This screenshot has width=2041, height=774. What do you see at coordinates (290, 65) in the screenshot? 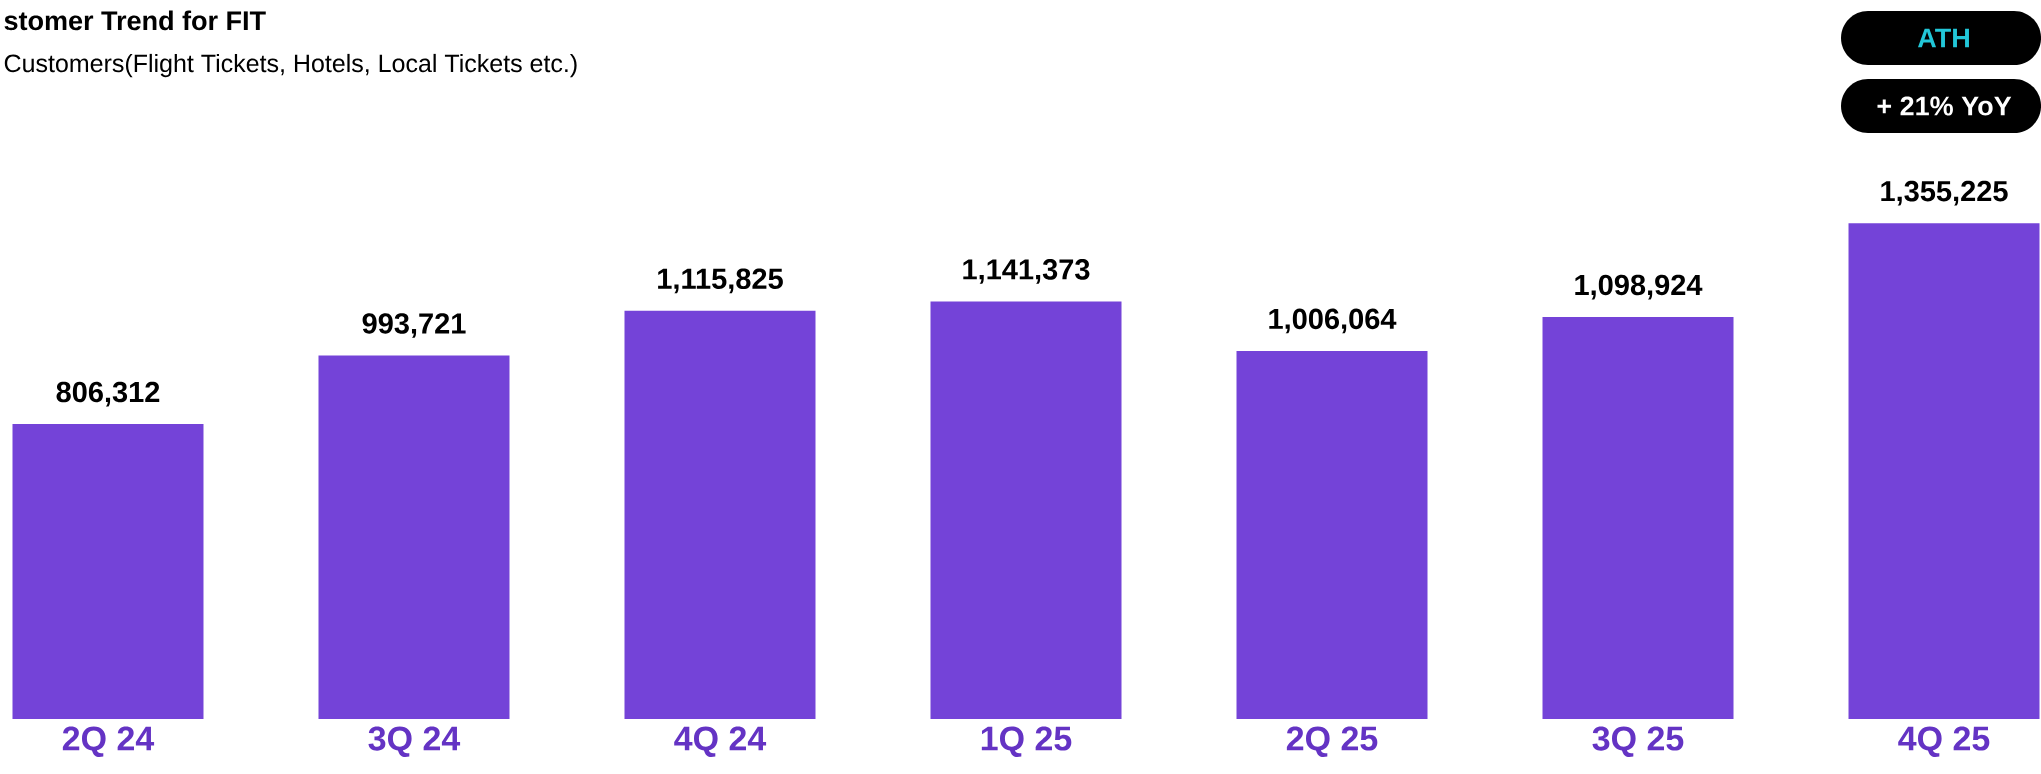
I see `chart-subtitle: Customers(Flight Tickets, Hotels, Local Tickets etc.)` at bounding box center [290, 65].